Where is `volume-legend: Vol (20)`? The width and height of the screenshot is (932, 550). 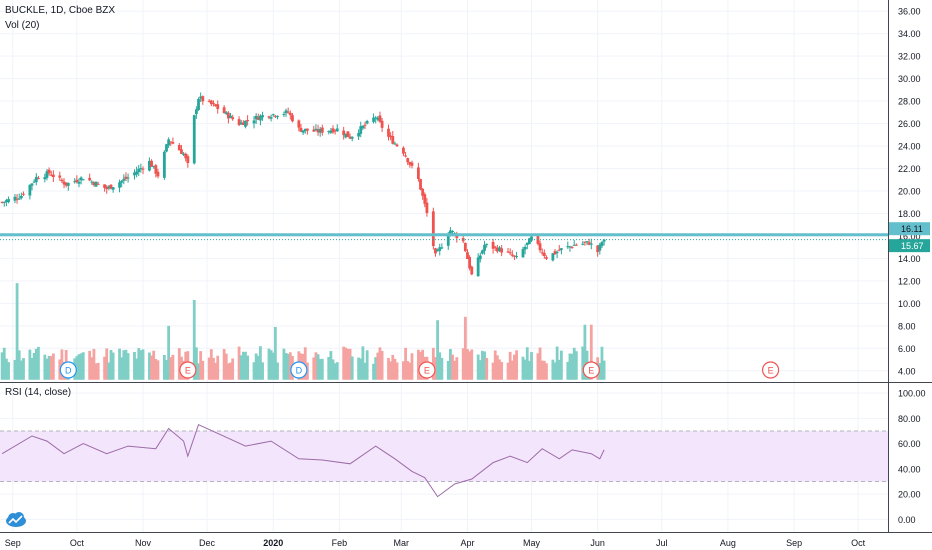 volume-legend: Vol (20) is located at coordinates (22, 25).